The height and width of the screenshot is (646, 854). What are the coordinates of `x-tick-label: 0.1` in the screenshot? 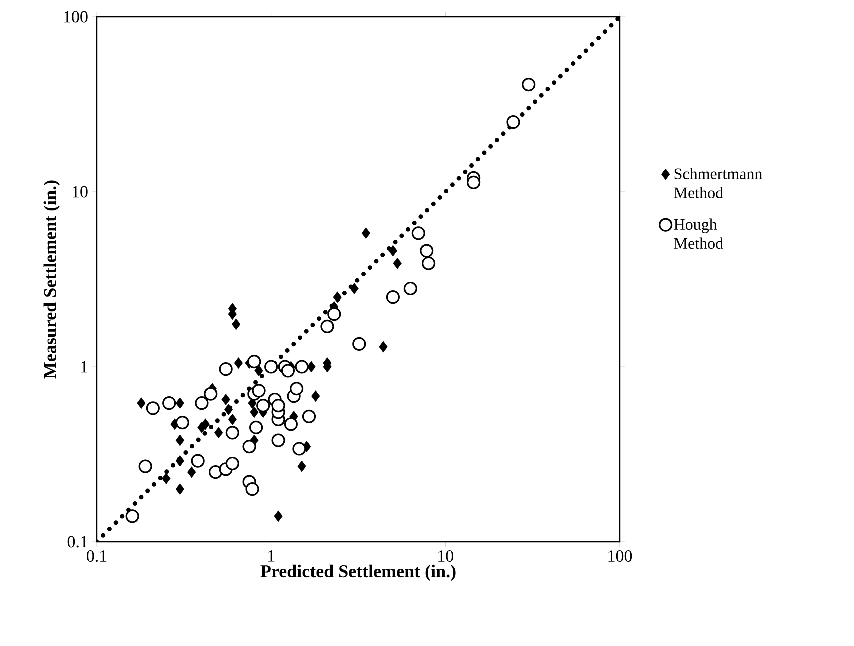 It's located at (97, 556).